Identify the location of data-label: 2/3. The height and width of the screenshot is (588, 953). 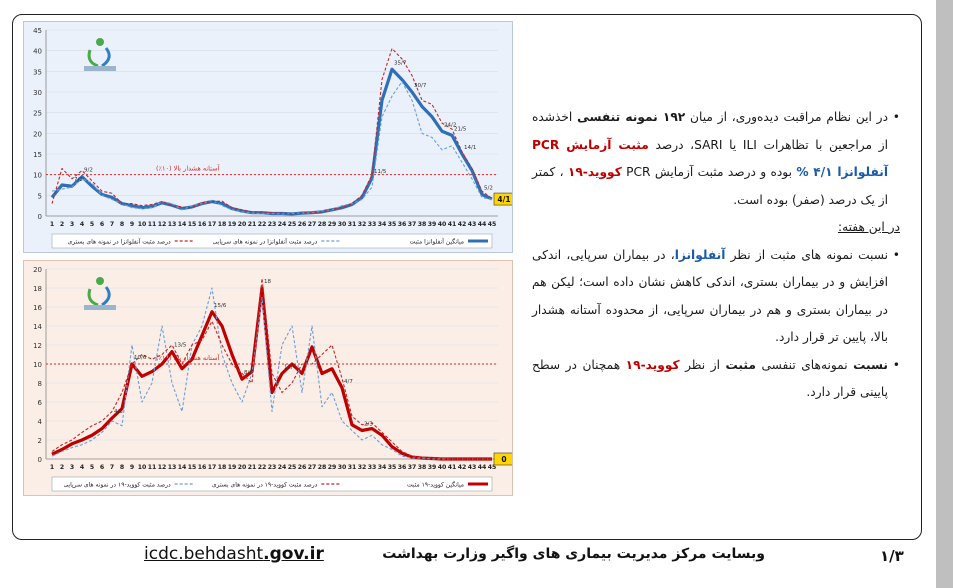
(368, 425).